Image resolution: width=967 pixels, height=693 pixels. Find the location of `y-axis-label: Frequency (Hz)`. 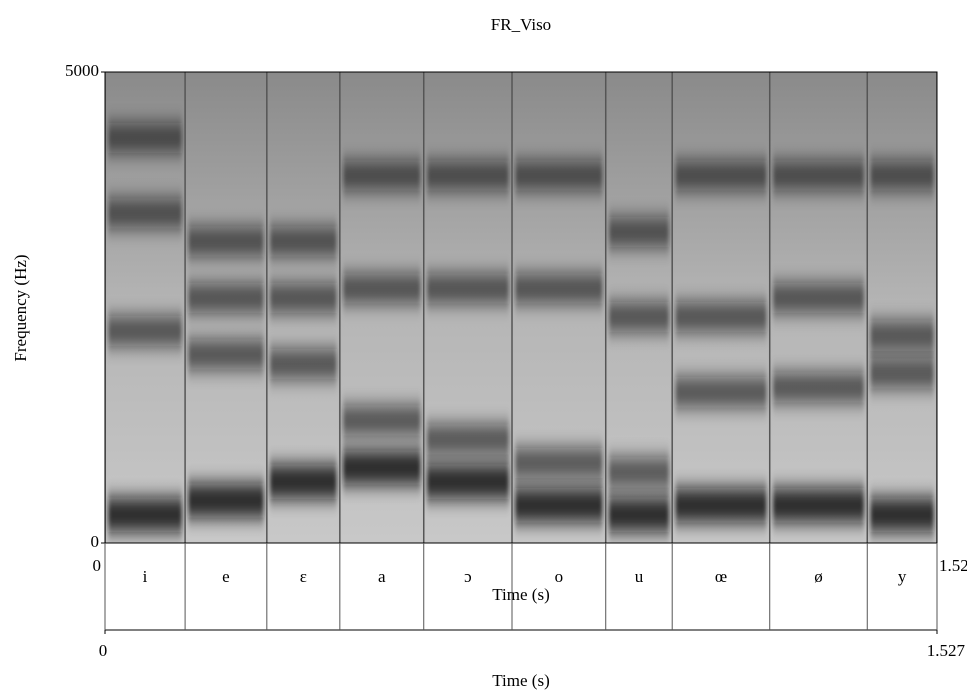

y-axis-label: Frequency (Hz) is located at coordinates (20, 307).